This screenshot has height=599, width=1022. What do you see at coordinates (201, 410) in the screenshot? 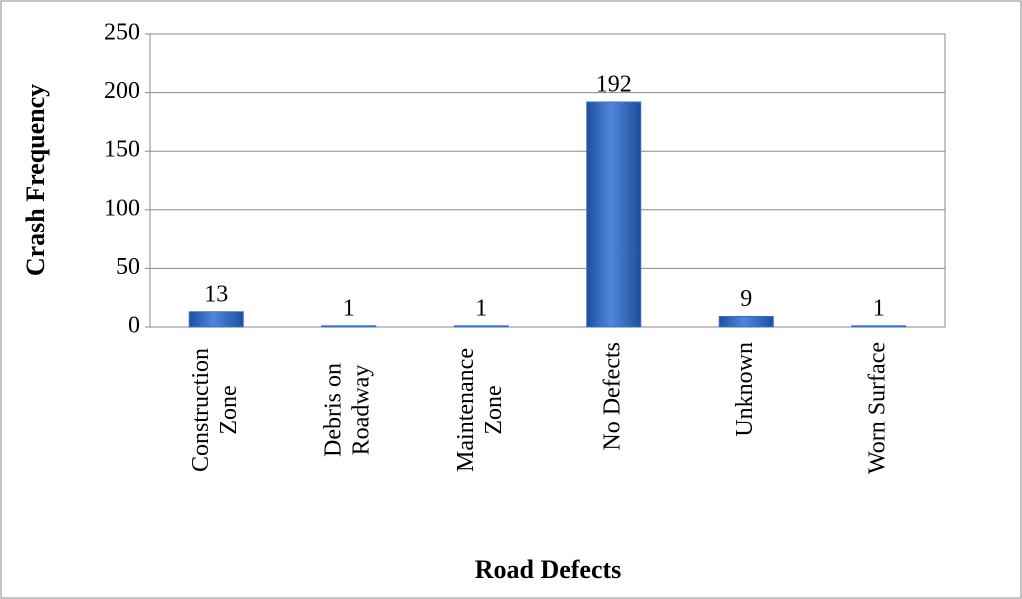
I see `x-tick-label: Construction` at bounding box center [201, 410].